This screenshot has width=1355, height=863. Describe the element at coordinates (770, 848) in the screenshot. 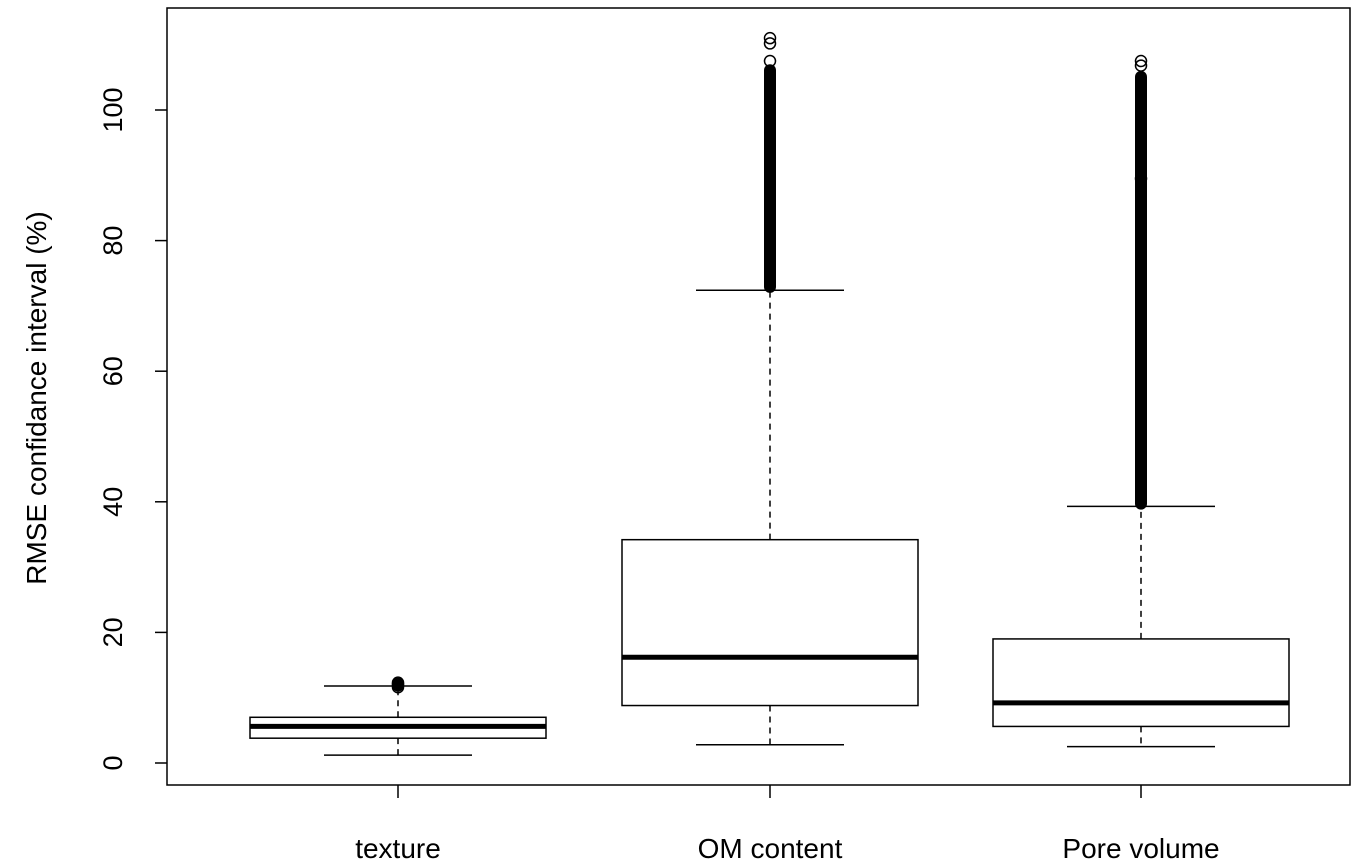

I see `x-tick-label: OM content` at that location.